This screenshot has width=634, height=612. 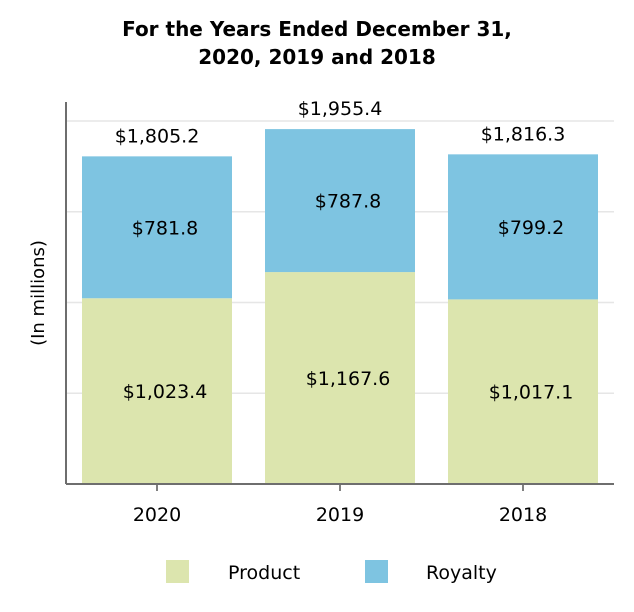 What do you see at coordinates (165, 228) in the screenshot?
I see `data-label-royalty-2020: $781.8` at bounding box center [165, 228].